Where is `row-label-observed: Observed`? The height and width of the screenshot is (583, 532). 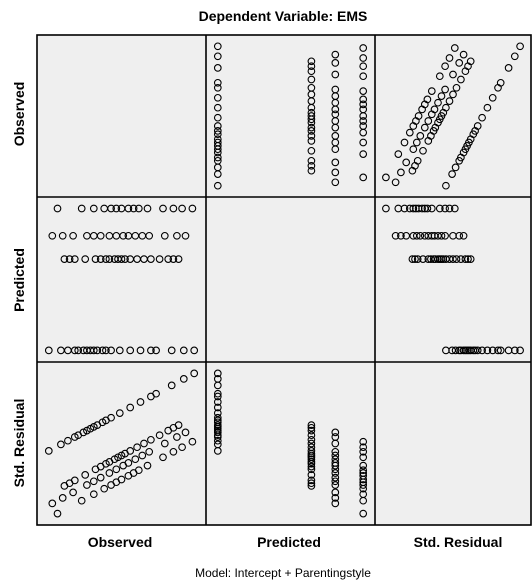
row-label-observed: Observed is located at coordinates (19, 114).